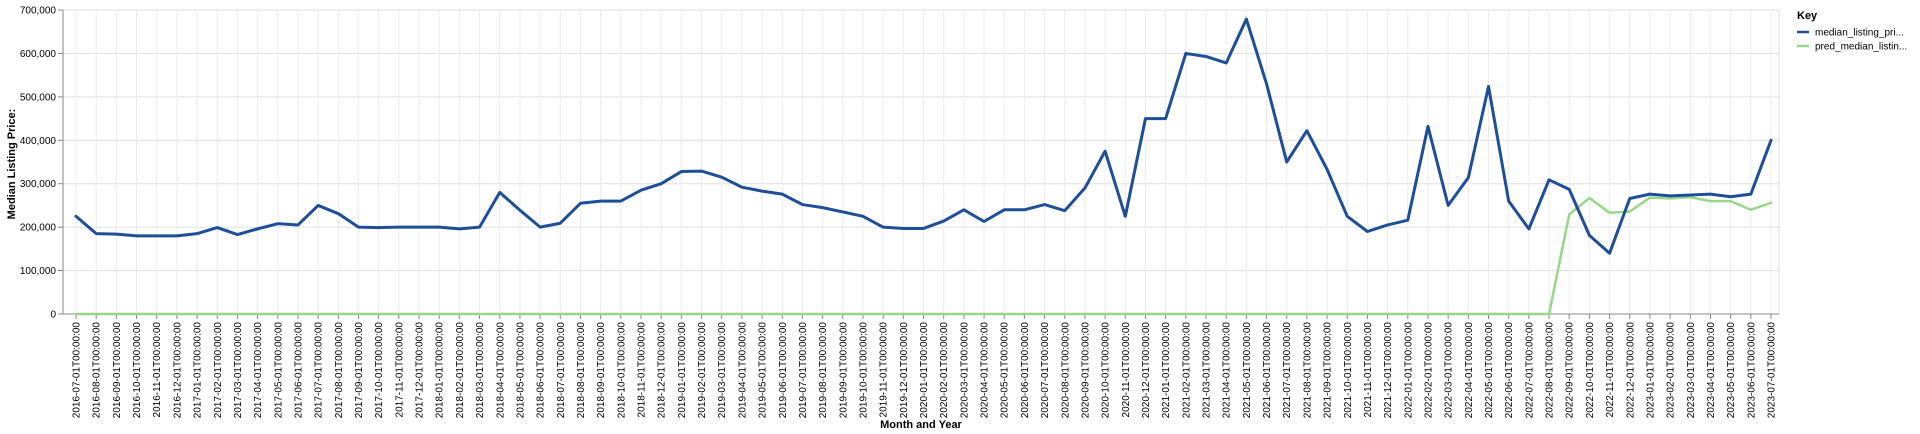  I want to click on x-tick-label: 2021-10-01T00:00:00, so click(1348, 370).